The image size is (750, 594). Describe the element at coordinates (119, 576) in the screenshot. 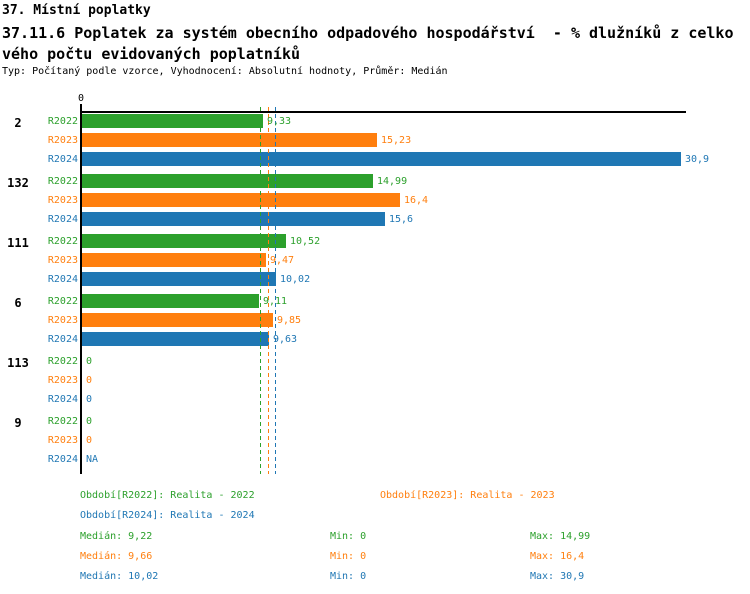

I see `stat-median-r2024: Medián: 10,02` at that location.